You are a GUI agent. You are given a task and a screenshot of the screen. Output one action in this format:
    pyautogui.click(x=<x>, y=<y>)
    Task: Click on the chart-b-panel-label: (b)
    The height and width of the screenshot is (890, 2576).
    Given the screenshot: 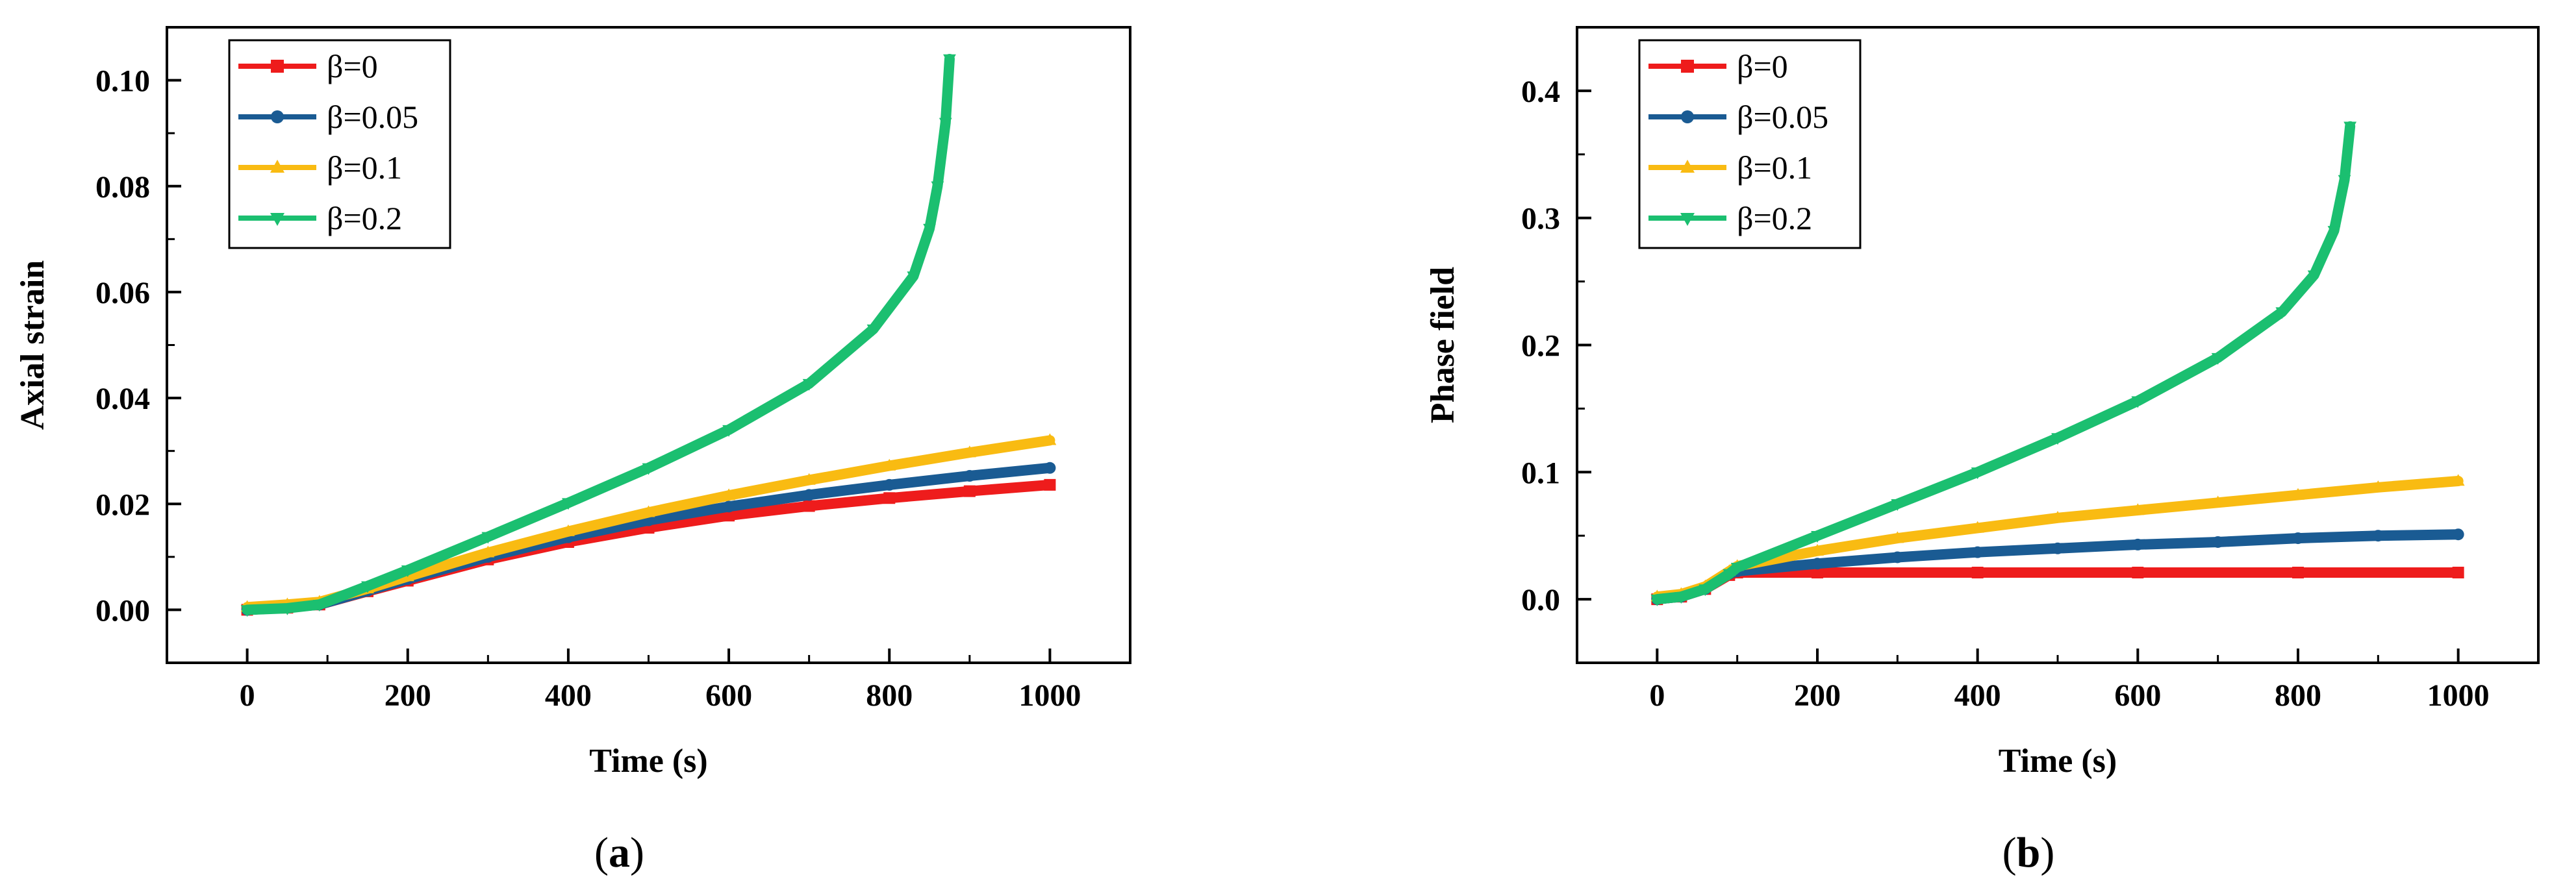 What is the action you would take?
    pyautogui.click(x=2028, y=852)
    